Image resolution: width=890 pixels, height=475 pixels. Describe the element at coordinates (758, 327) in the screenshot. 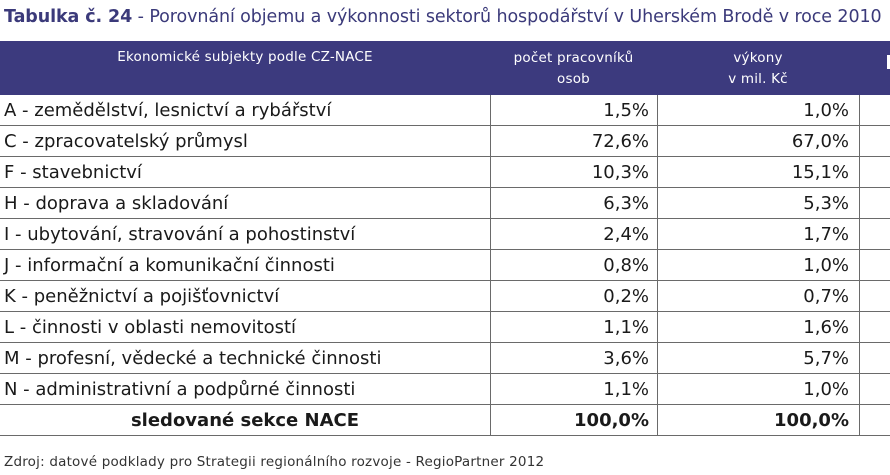

I see `cell-output: 1,6%` at that location.